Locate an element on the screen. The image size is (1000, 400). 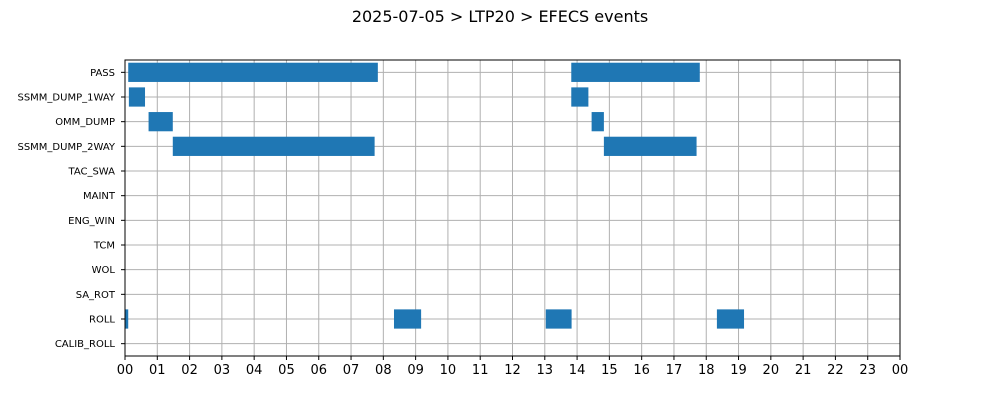
x-tick-label: 01 is located at coordinates (157, 370).